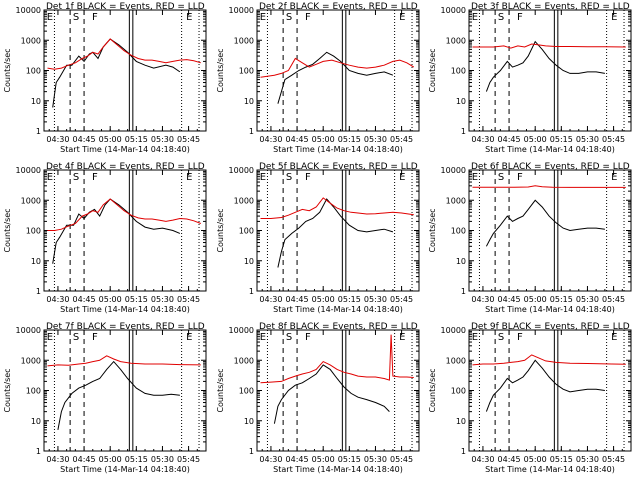 Image resolution: width=640 pixels, height=480 pixels. Describe the element at coordinates (125, 327) in the screenshot. I see `chart-title: Det 7f BLACK = Events, RED = LLD` at that location.